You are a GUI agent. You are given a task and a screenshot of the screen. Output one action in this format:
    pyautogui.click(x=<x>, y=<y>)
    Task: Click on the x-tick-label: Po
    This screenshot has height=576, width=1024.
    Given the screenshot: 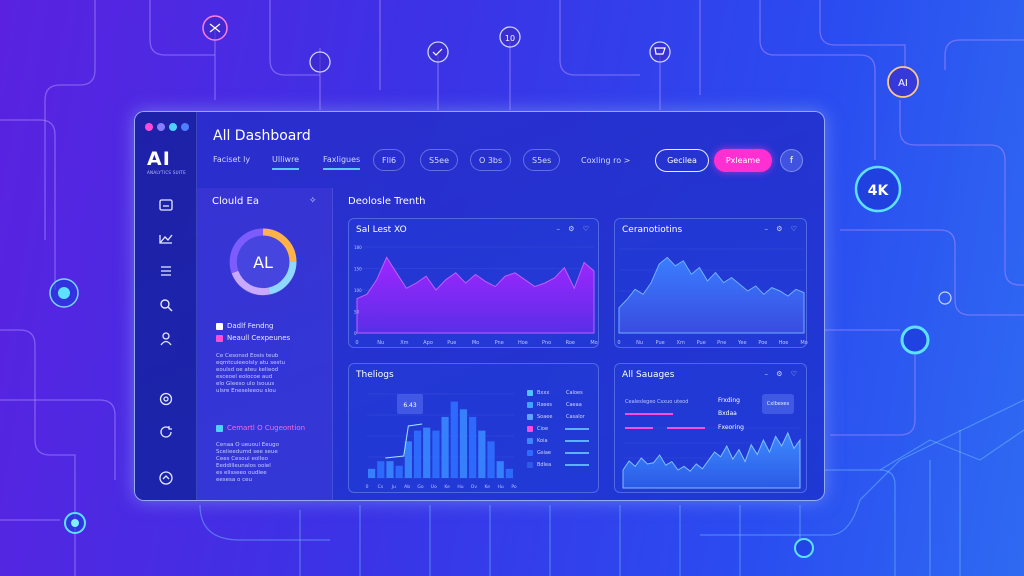 What is the action you would take?
    pyautogui.click(x=514, y=487)
    